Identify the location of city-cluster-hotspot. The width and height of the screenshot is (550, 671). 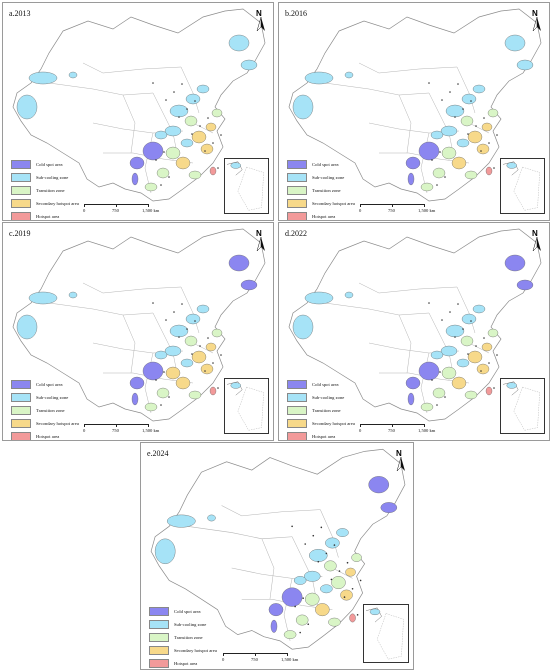
(213, 391).